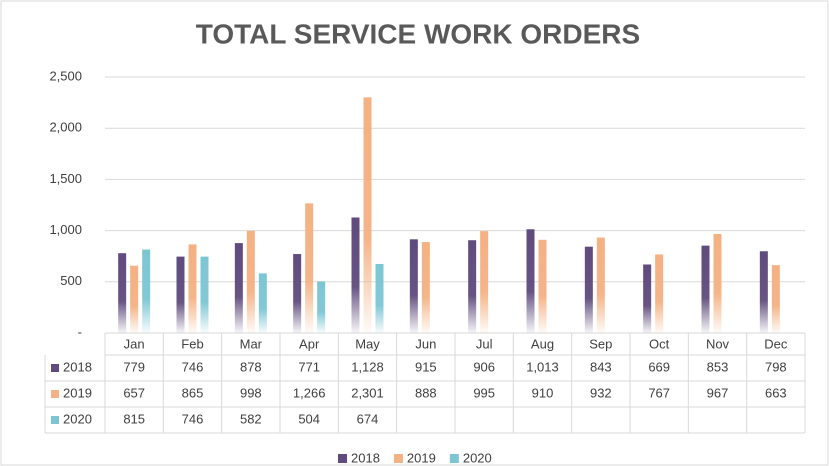  I want to click on x-tick-label: Jun, so click(425, 343).